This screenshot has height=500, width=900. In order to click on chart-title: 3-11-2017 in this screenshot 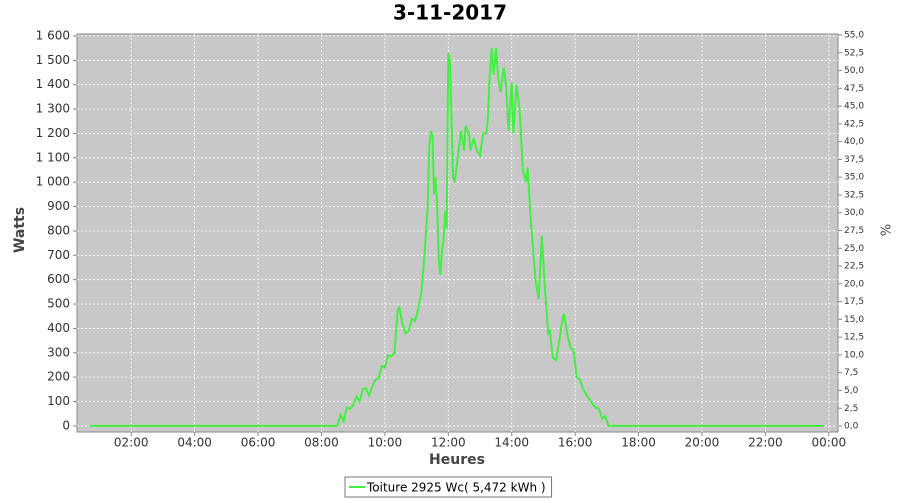, I will do `click(450, 13)`.